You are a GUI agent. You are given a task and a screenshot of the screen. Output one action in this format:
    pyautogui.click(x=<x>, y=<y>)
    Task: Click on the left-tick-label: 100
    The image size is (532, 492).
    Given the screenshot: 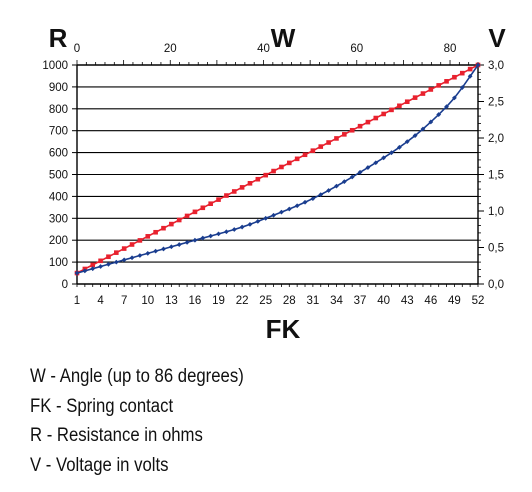 What is the action you would take?
    pyautogui.click(x=58, y=263)
    